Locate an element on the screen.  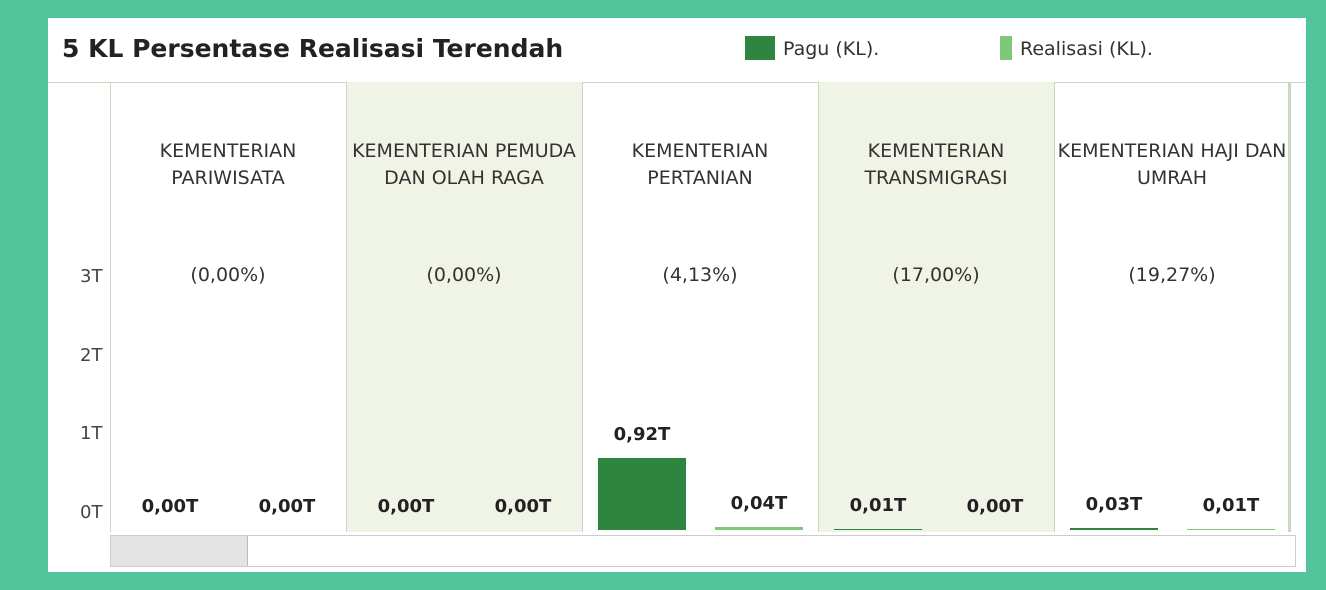
pane-border is located at coordinates (1289, 307).